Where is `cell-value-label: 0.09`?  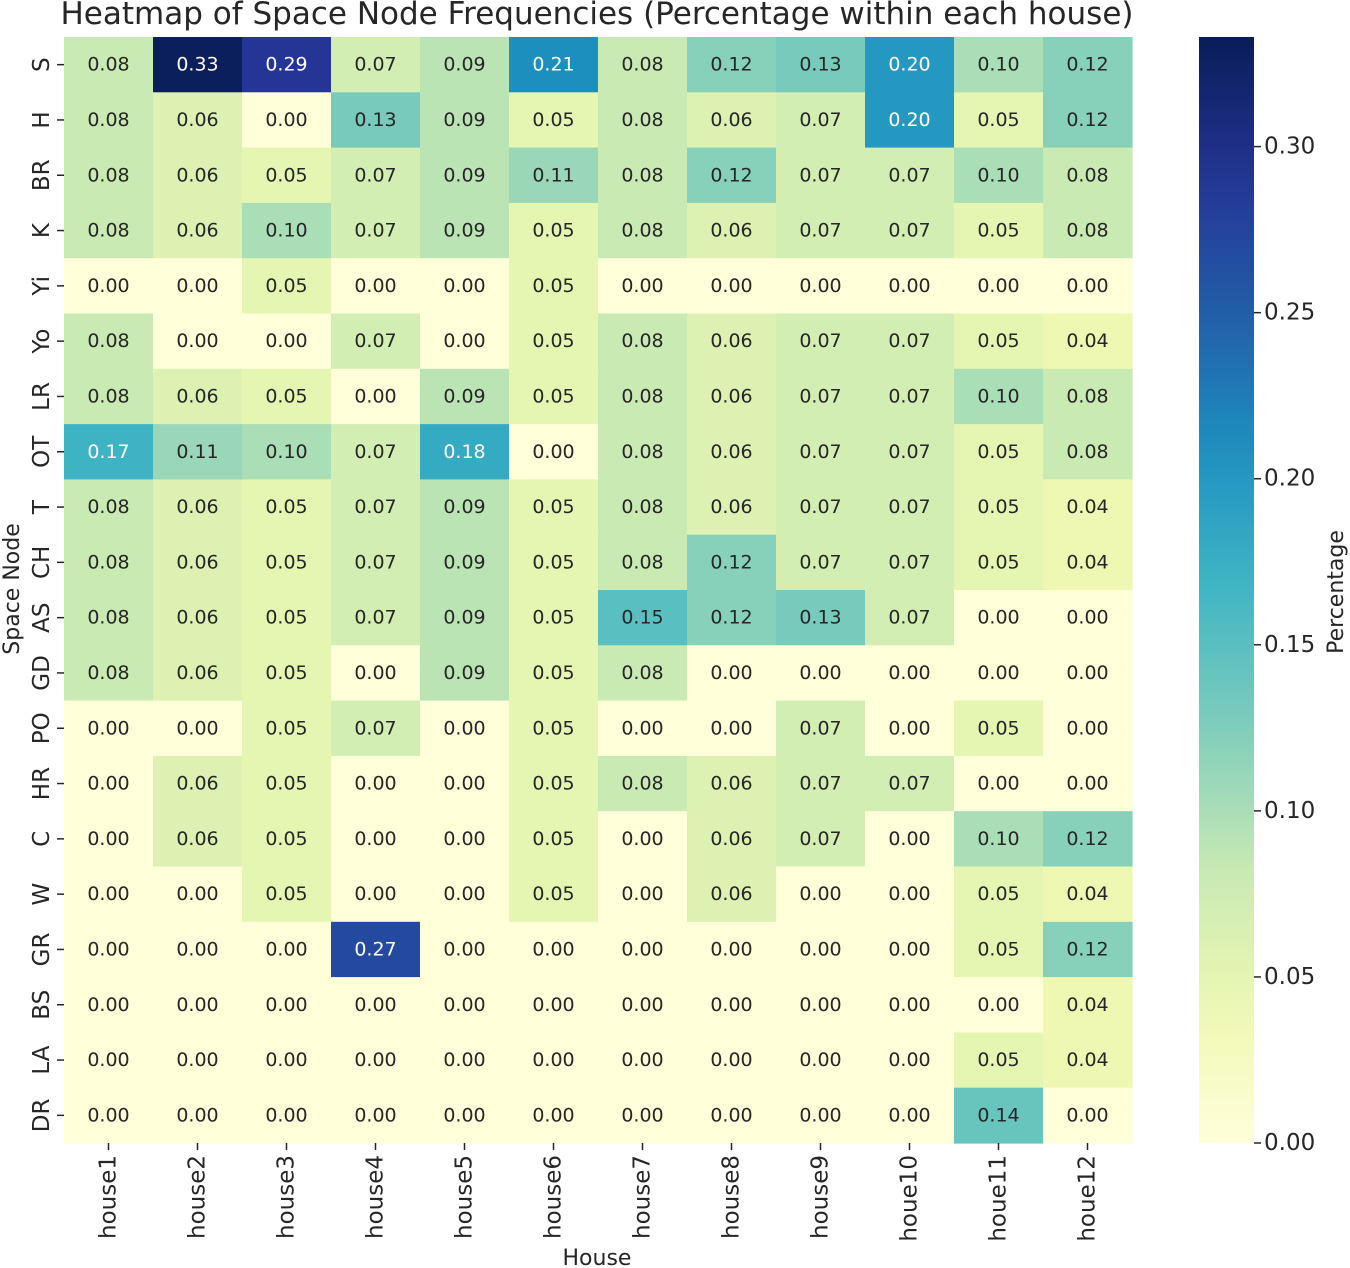
cell-value-label: 0.09 is located at coordinates (464, 231).